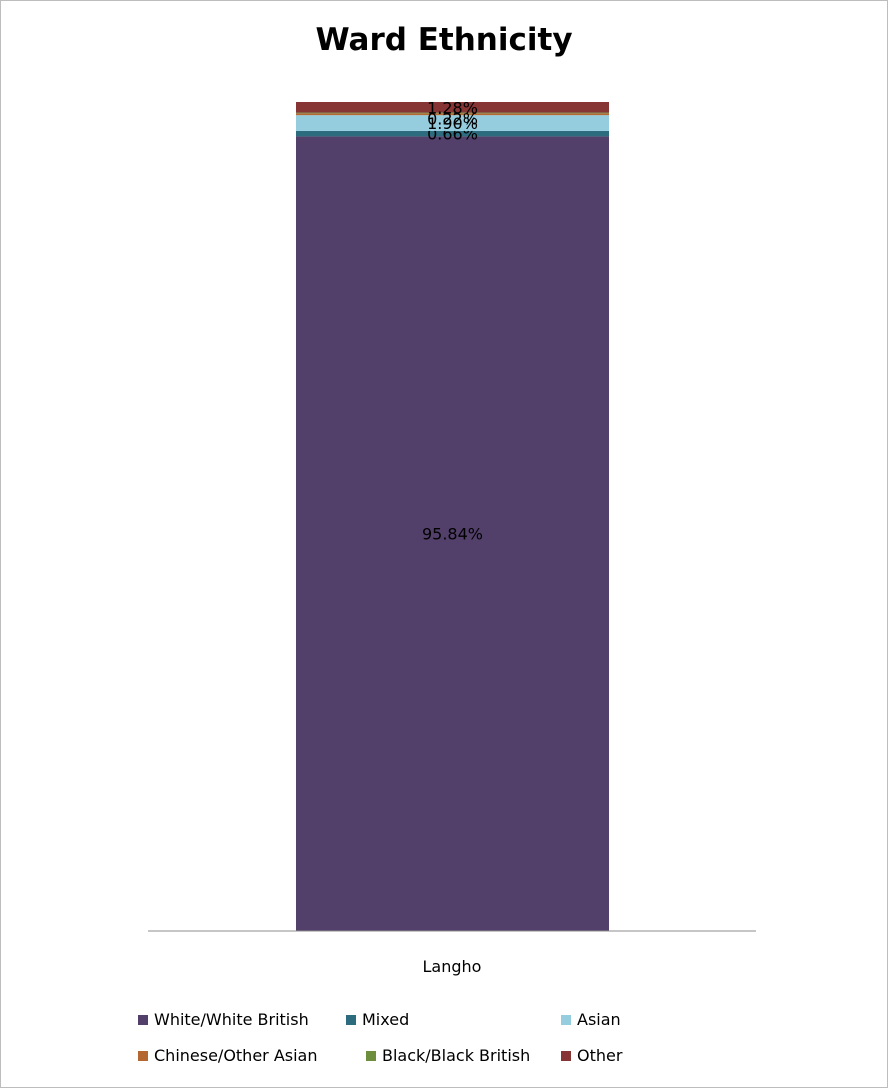  I want to click on legend-item-mixed: Mixed, so click(377, 1019).